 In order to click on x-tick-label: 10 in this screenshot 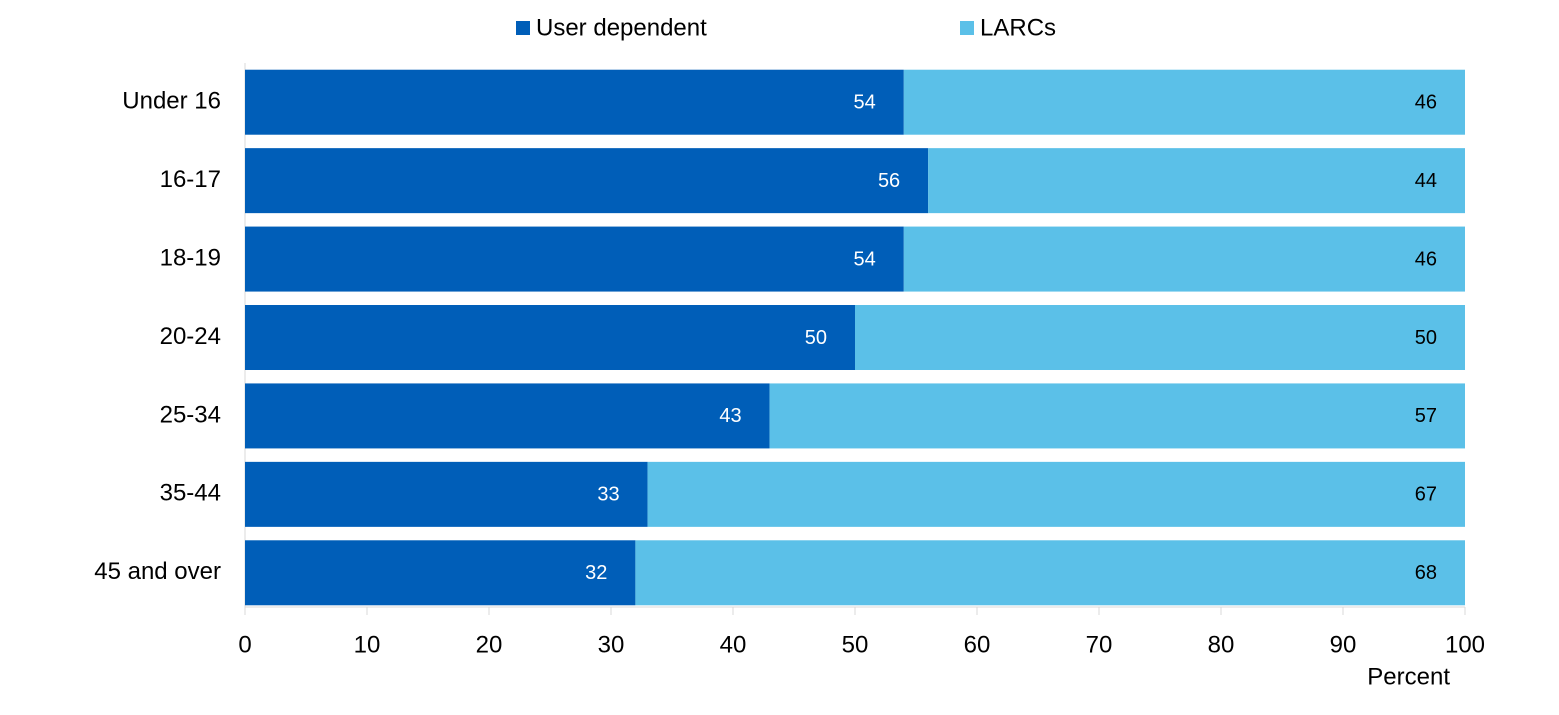, I will do `click(367, 644)`.